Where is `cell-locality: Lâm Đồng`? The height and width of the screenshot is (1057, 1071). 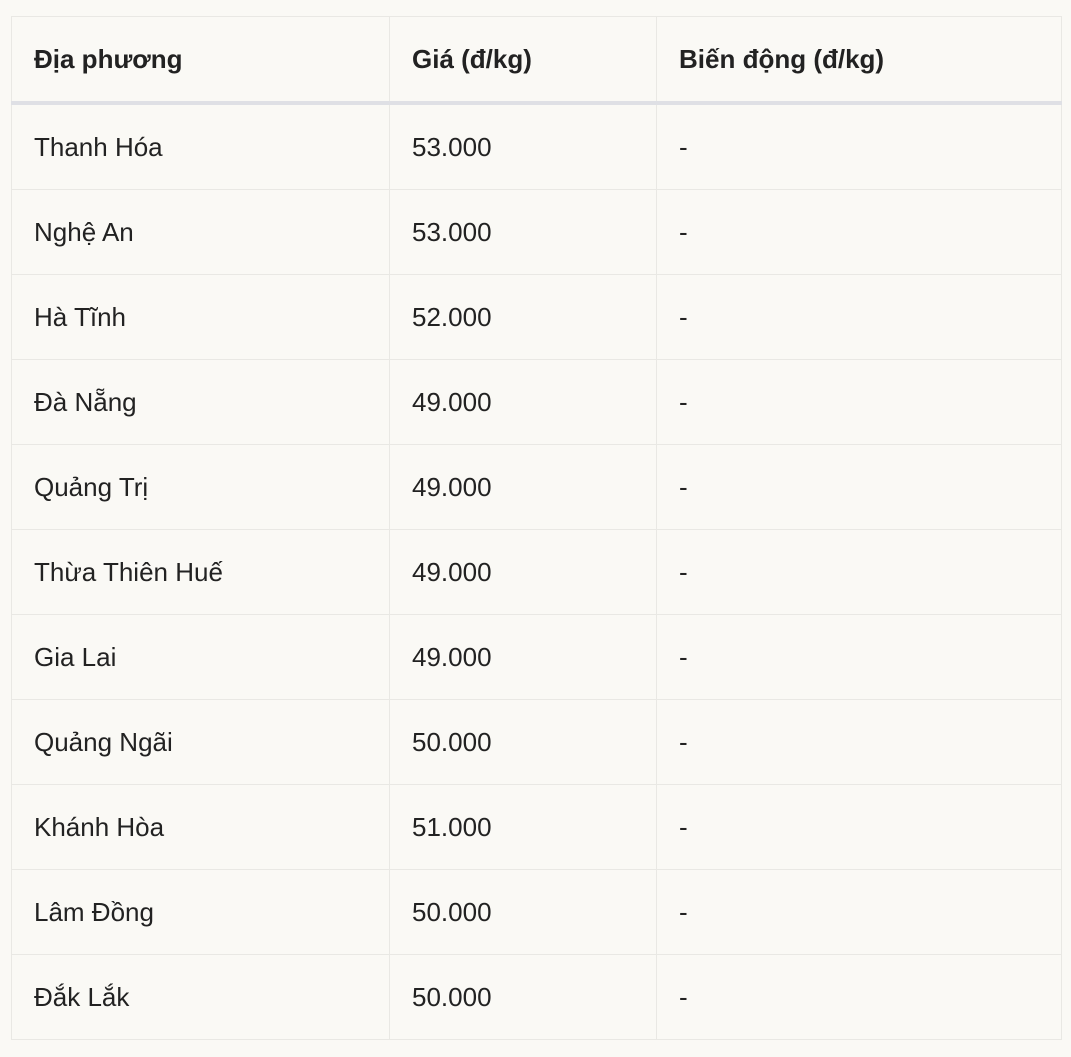 cell-locality: Lâm Đồng is located at coordinates (200, 912).